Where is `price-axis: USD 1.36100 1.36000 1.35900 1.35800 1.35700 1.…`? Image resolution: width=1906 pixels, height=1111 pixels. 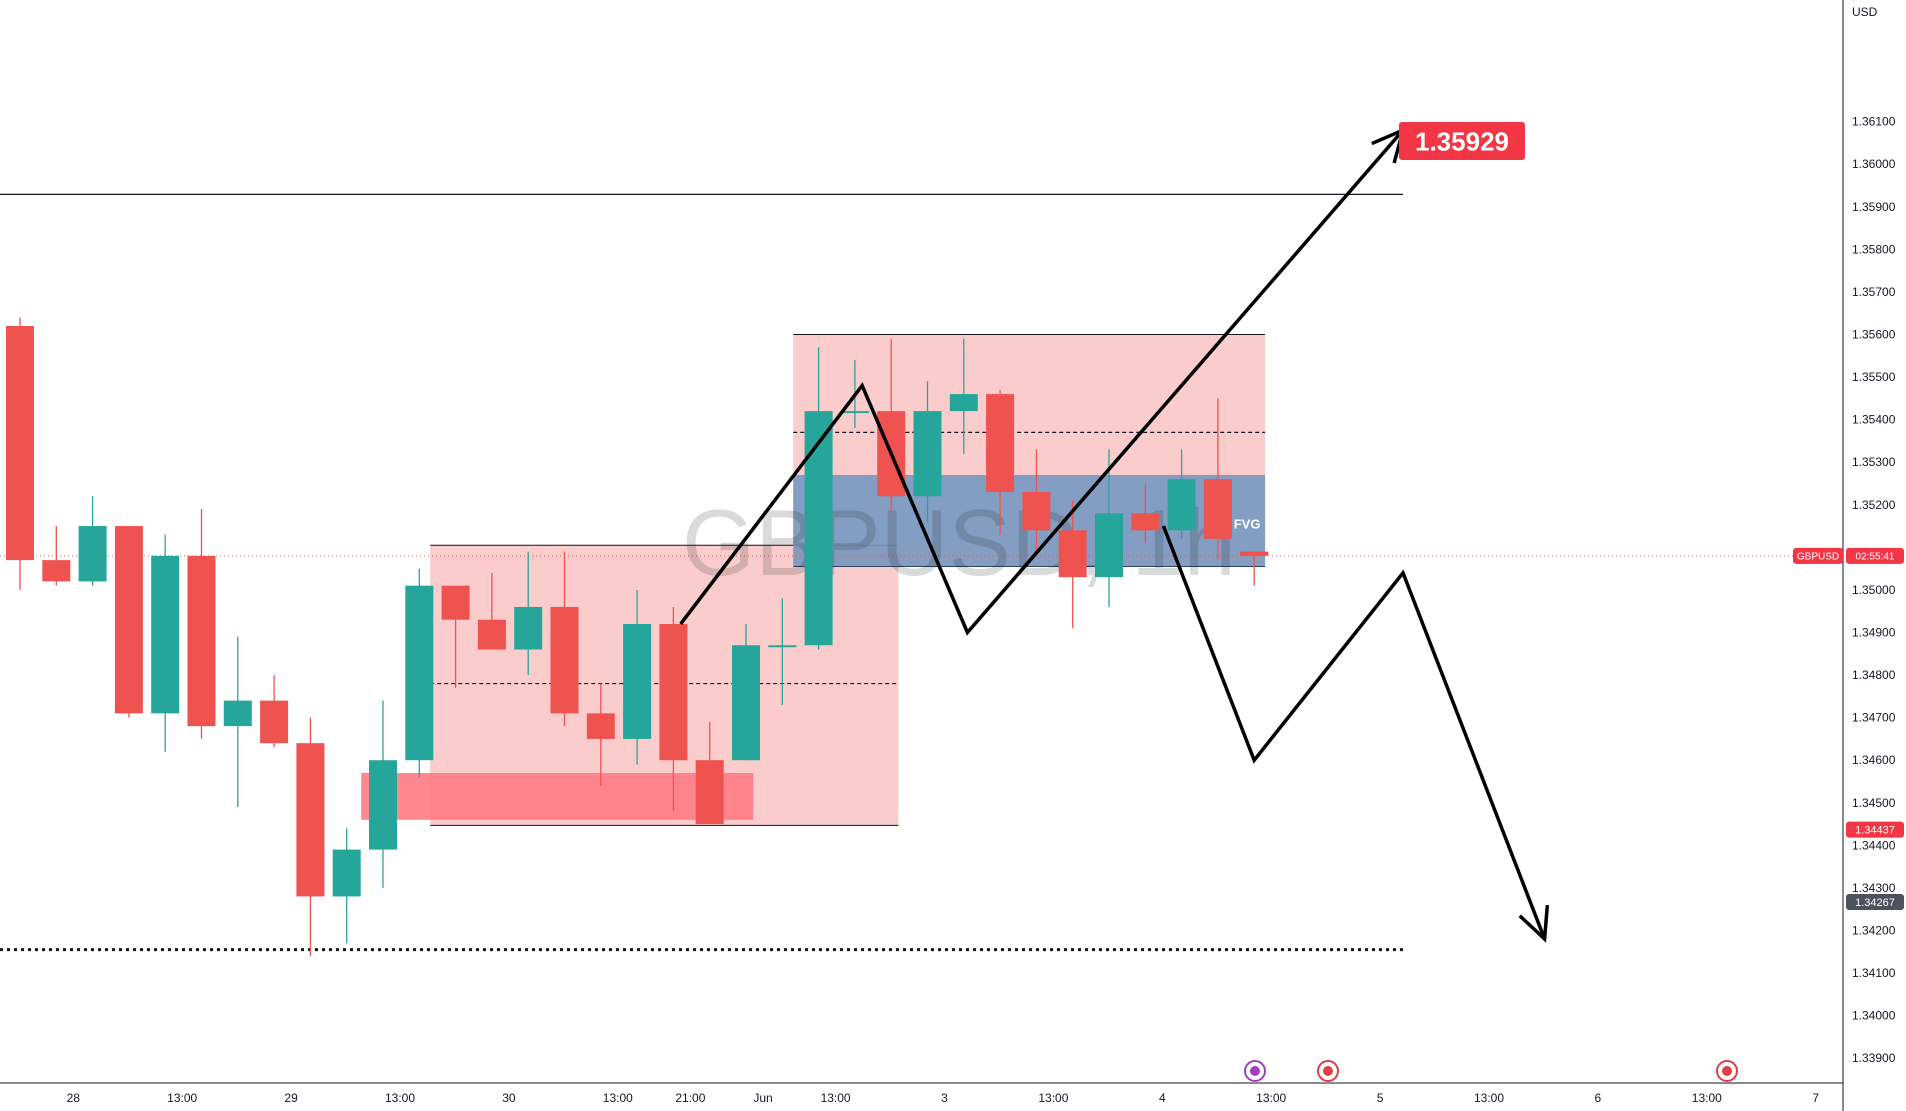 price-axis: USD 1.36100 1.36000 1.35900 1.35800 1.35700 1.… is located at coordinates (1869, 555).